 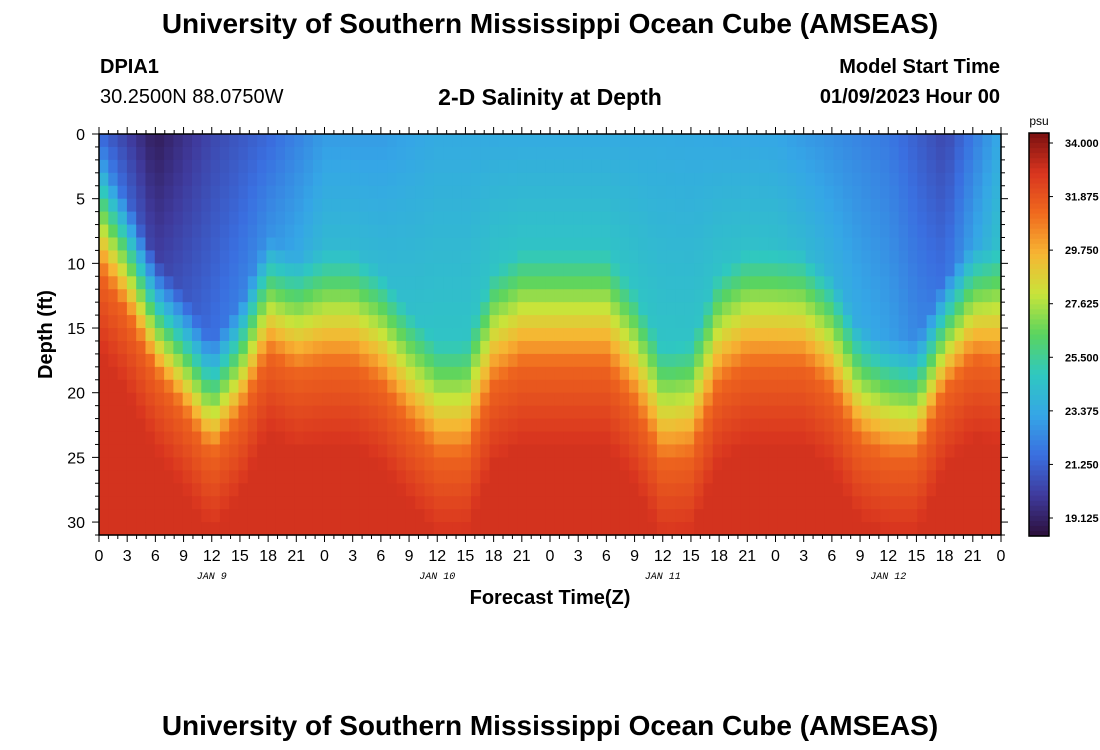 I want to click on plot-title: 2-D Salinity at Depth, so click(x=550, y=97).